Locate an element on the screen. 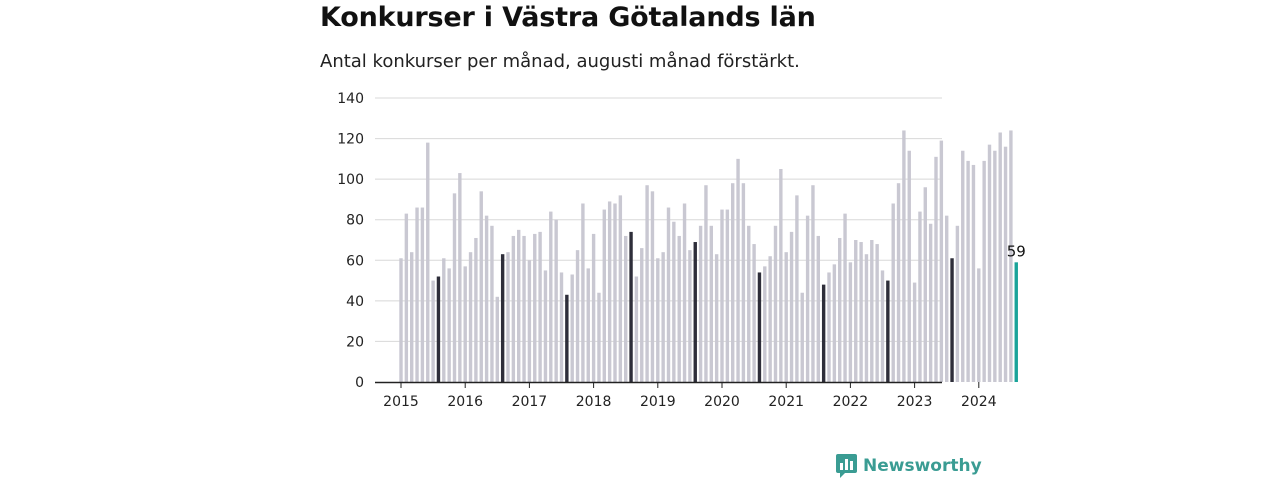  bar-chart-speech-bubble-icon is located at coordinates (846, 466).